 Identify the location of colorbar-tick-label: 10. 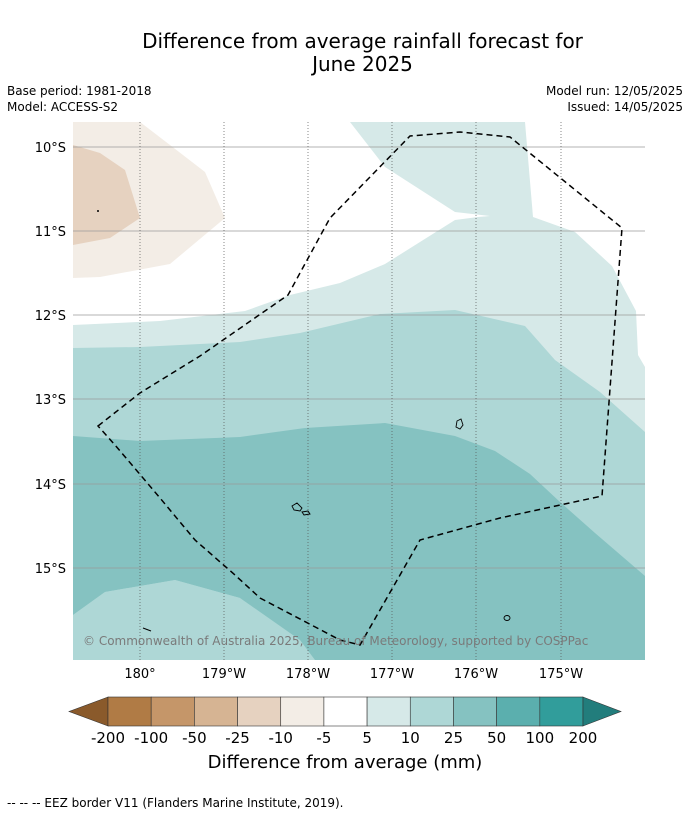
(410, 738).